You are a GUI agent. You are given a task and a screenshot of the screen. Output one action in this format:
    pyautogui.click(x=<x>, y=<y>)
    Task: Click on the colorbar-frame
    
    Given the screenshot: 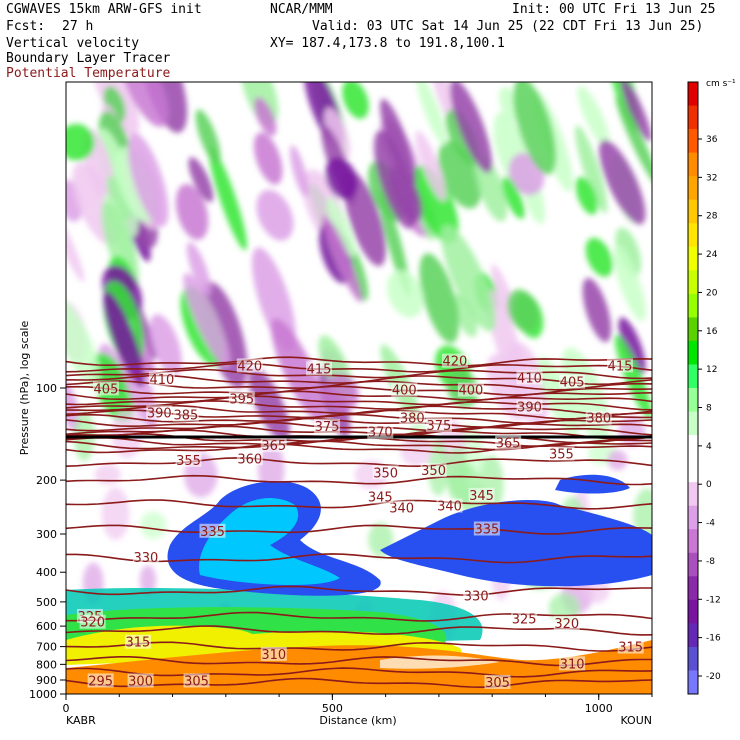 What is the action you would take?
    pyautogui.click(x=693, y=388)
    